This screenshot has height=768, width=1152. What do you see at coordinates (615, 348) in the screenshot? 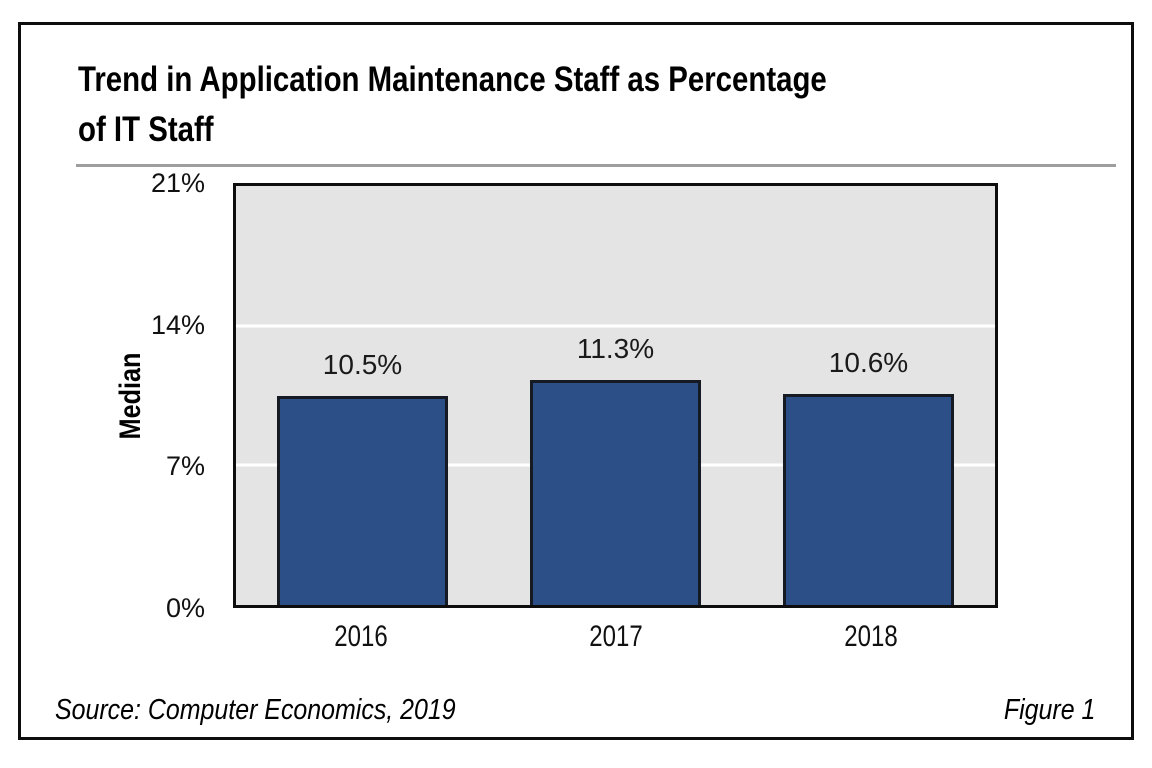
I see `bar-value-label: 11.3%` at bounding box center [615, 348].